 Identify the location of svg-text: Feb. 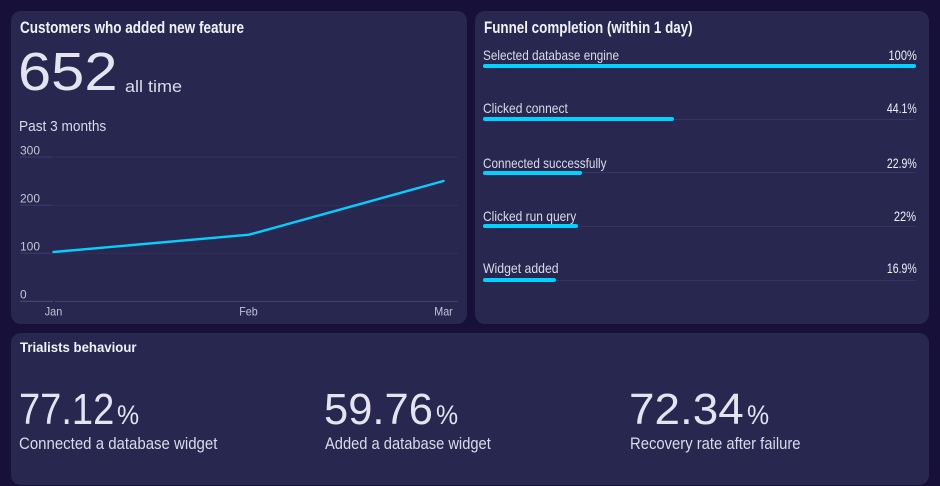
(248, 311).